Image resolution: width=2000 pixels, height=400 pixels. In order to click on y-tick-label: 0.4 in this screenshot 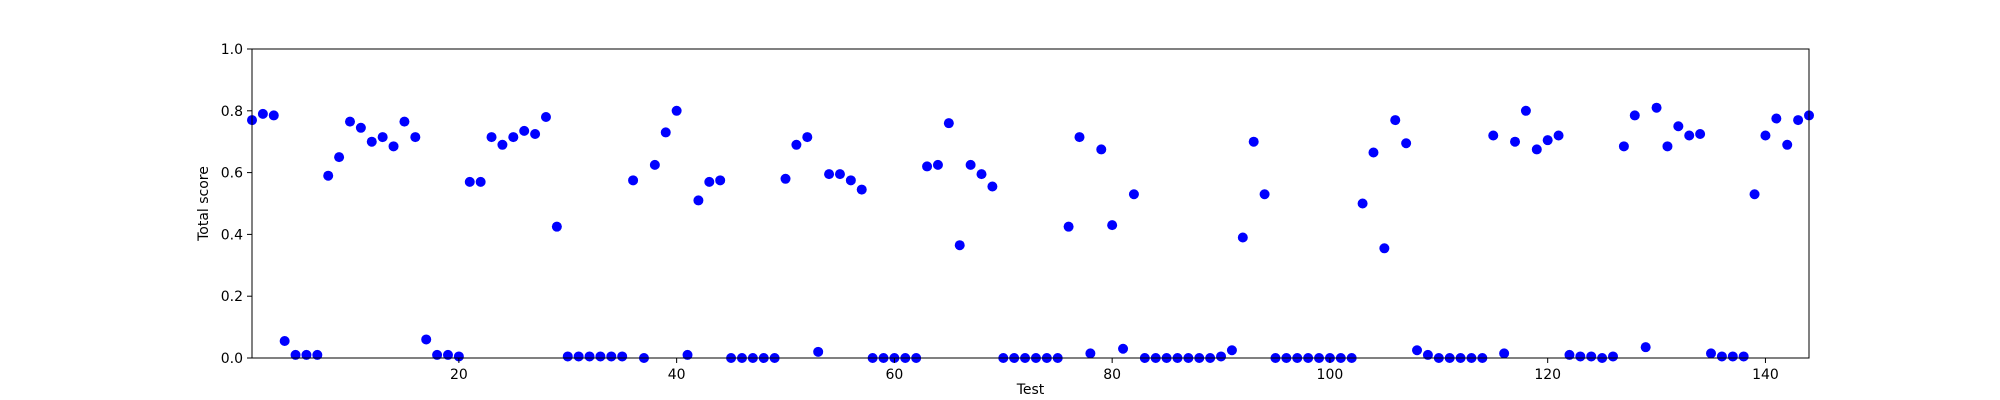, I will do `click(232, 235)`.